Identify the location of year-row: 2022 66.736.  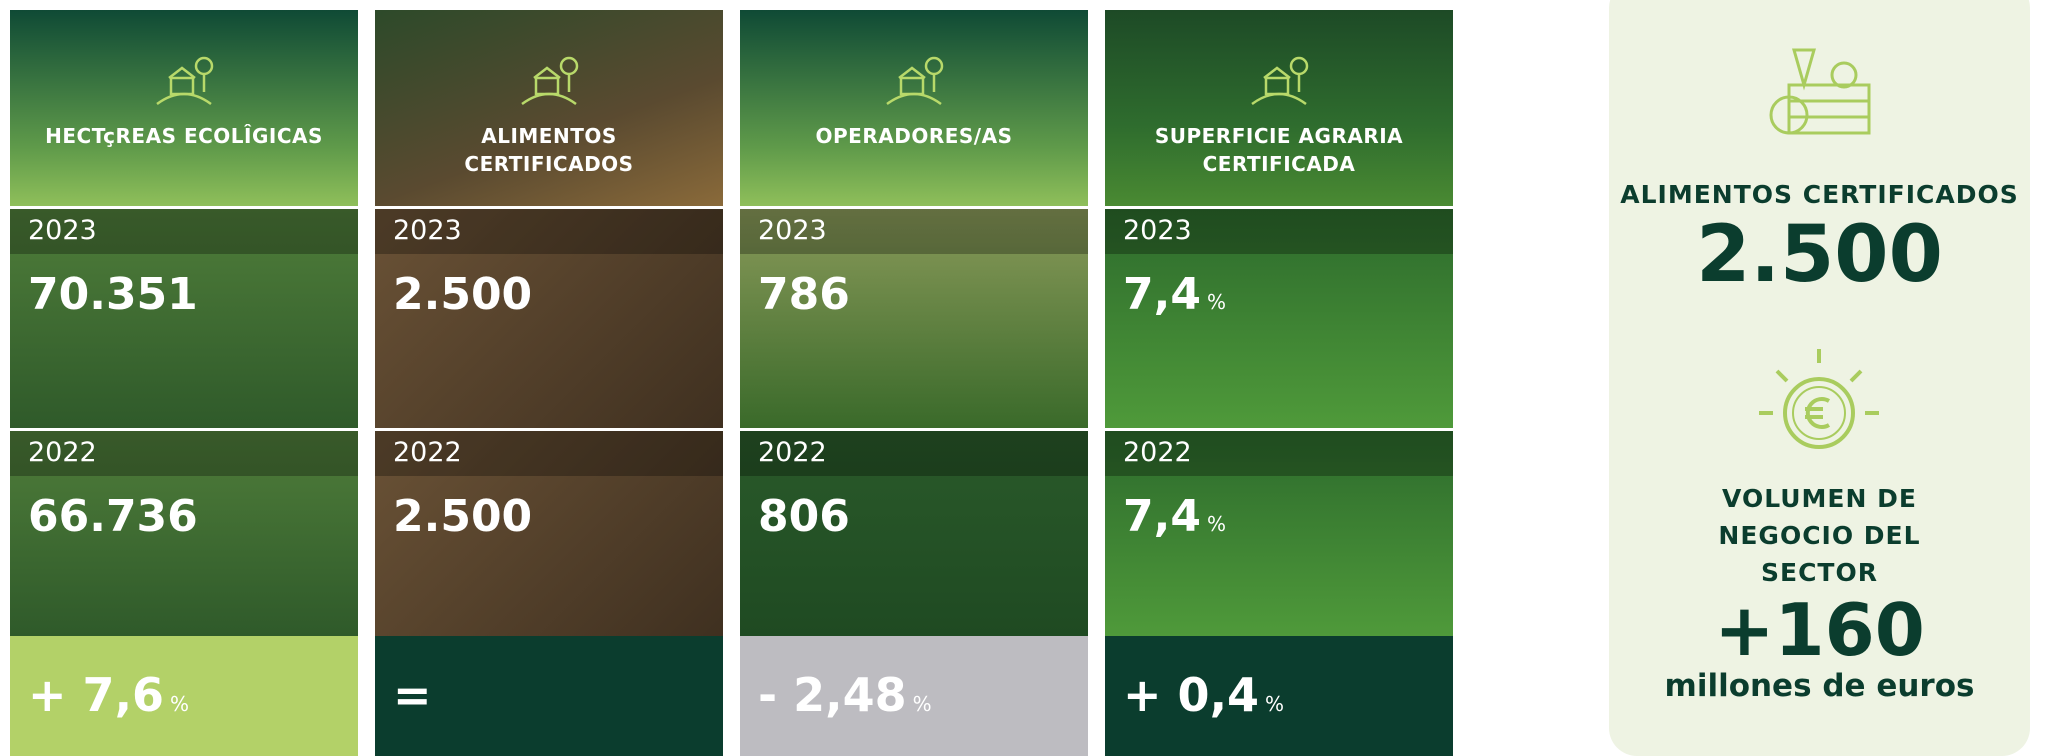
(184, 533).